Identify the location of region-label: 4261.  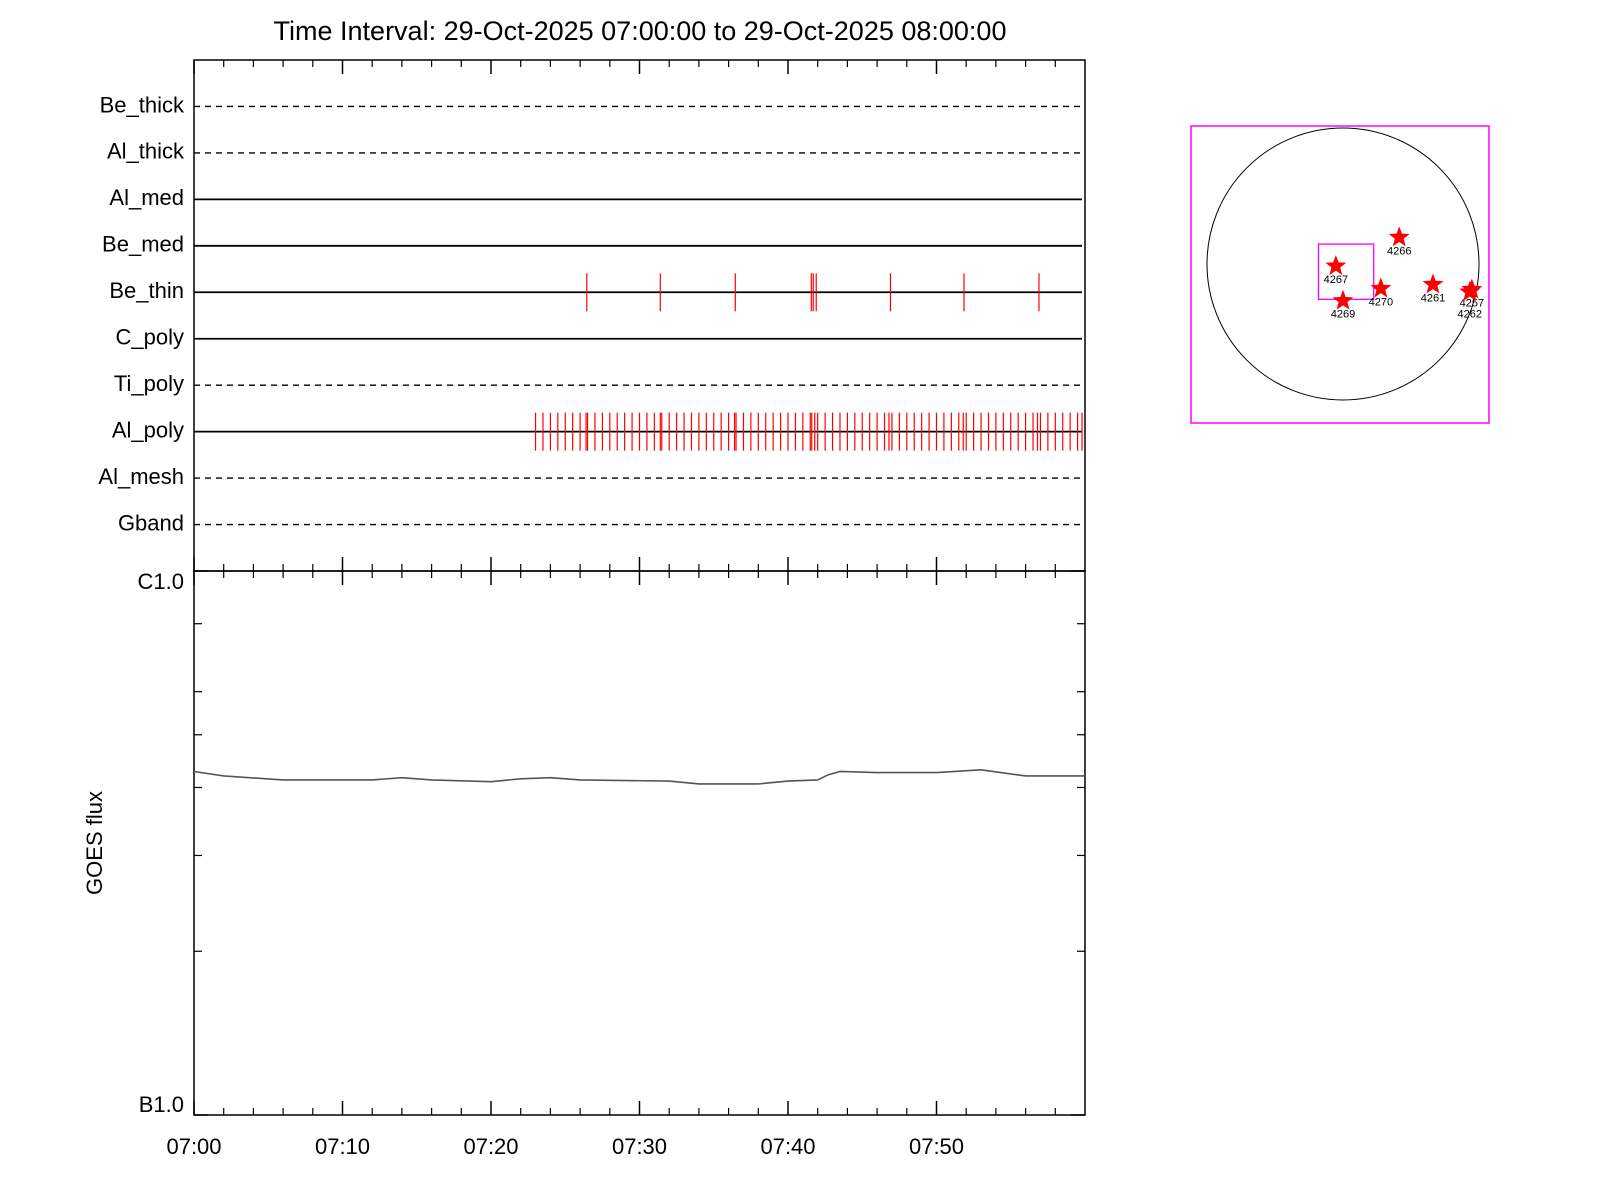
(1433, 298).